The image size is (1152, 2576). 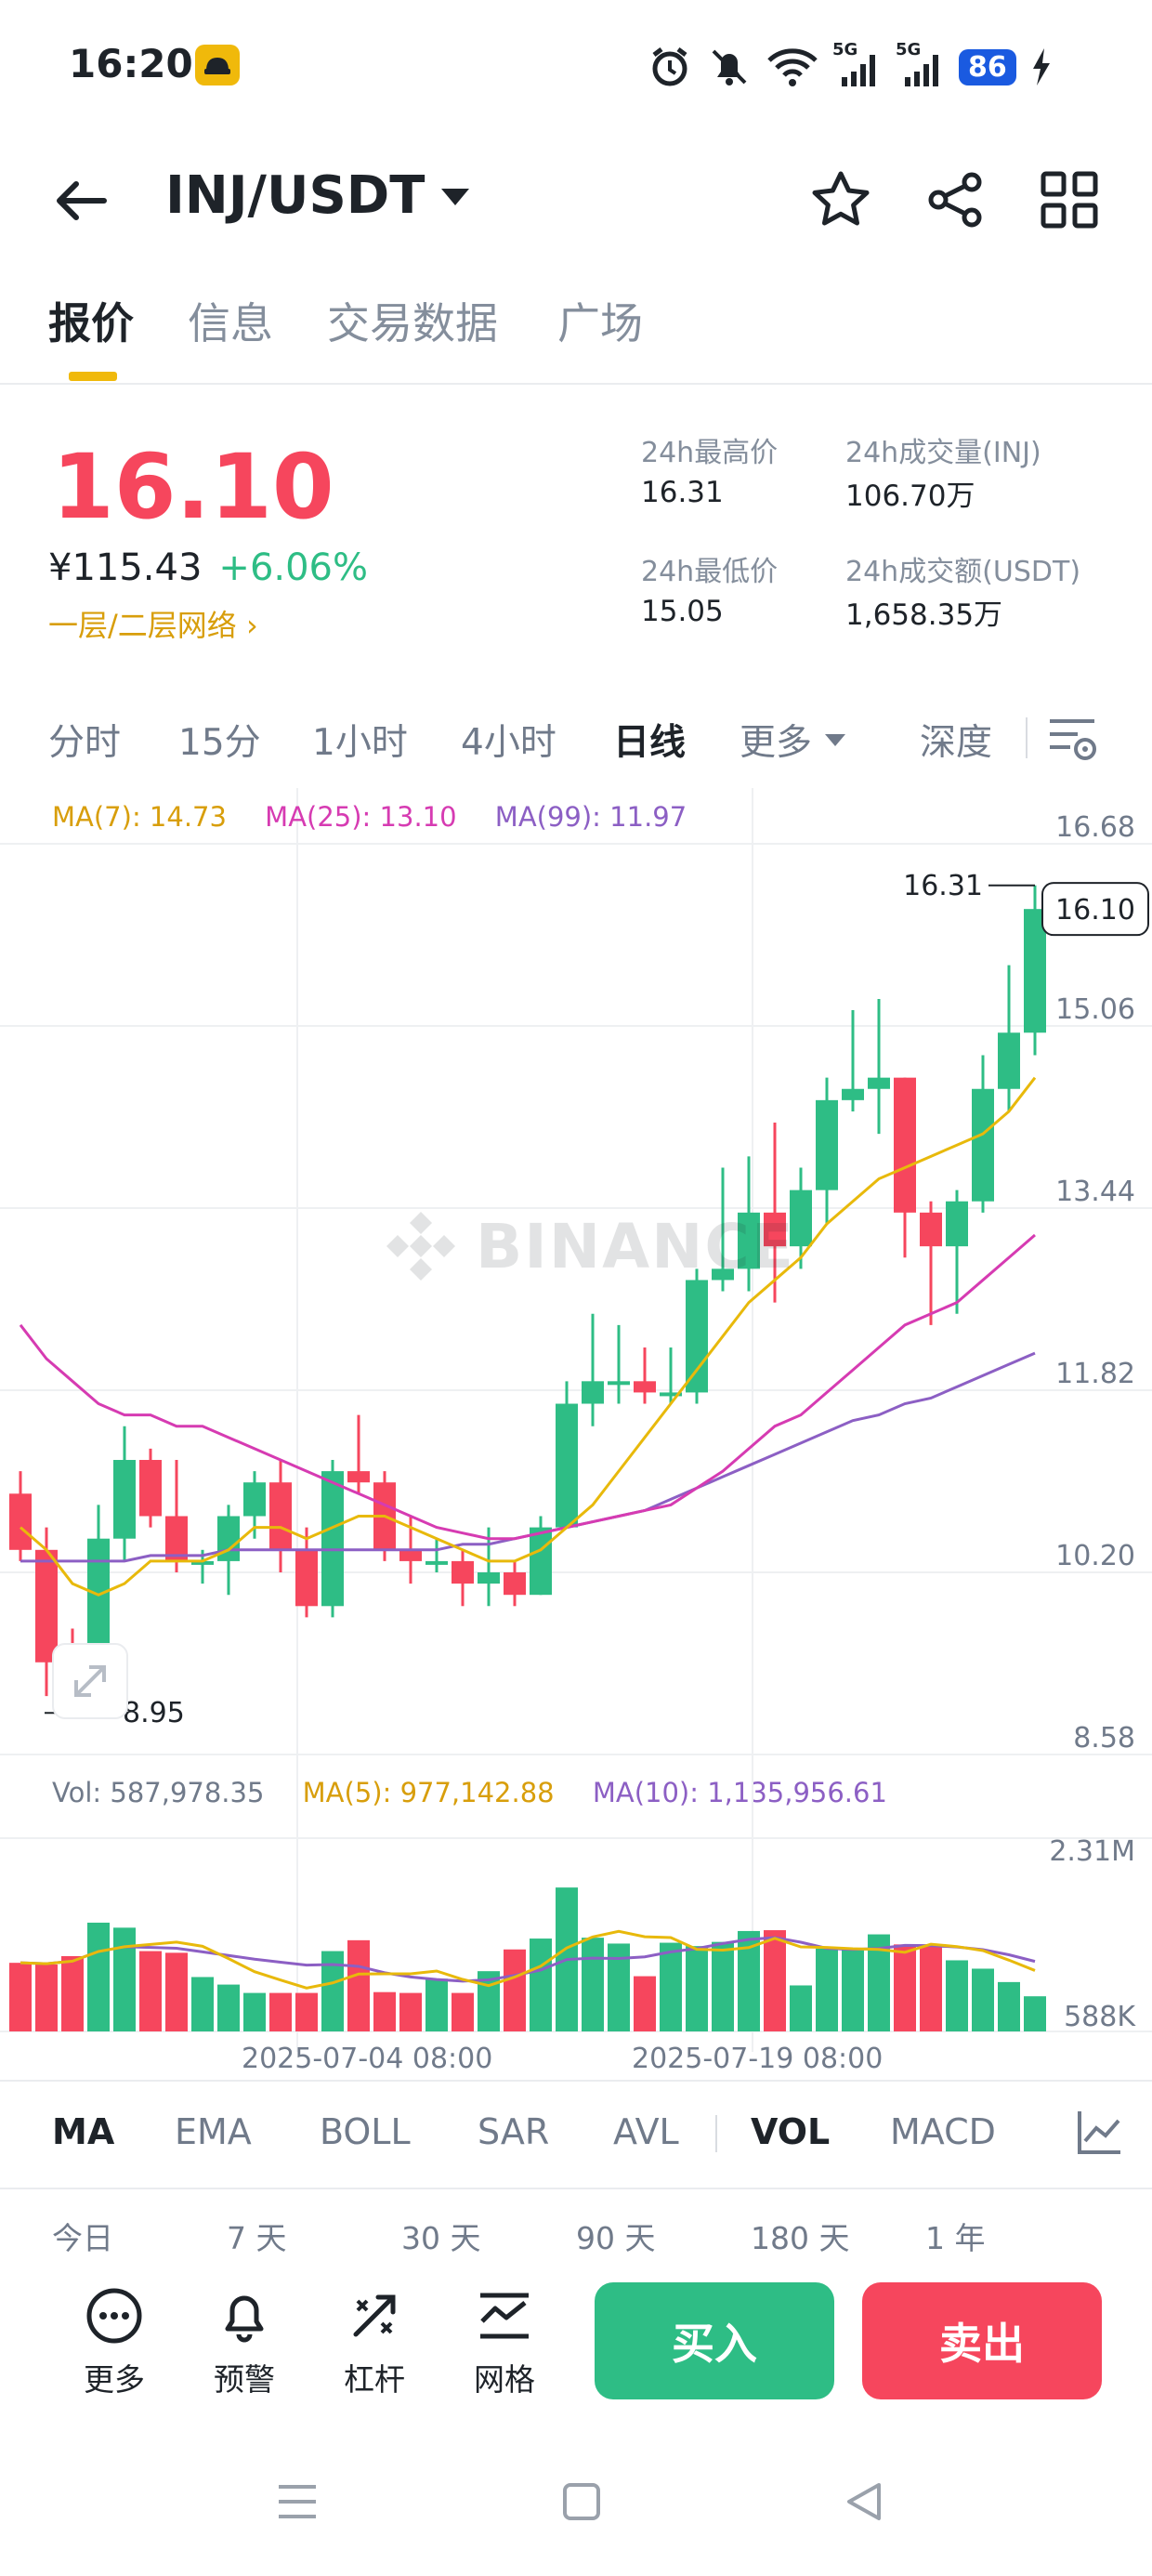 What do you see at coordinates (982, 2340) in the screenshot?
I see `sell-button: 卖出` at bounding box center [982, 2340].